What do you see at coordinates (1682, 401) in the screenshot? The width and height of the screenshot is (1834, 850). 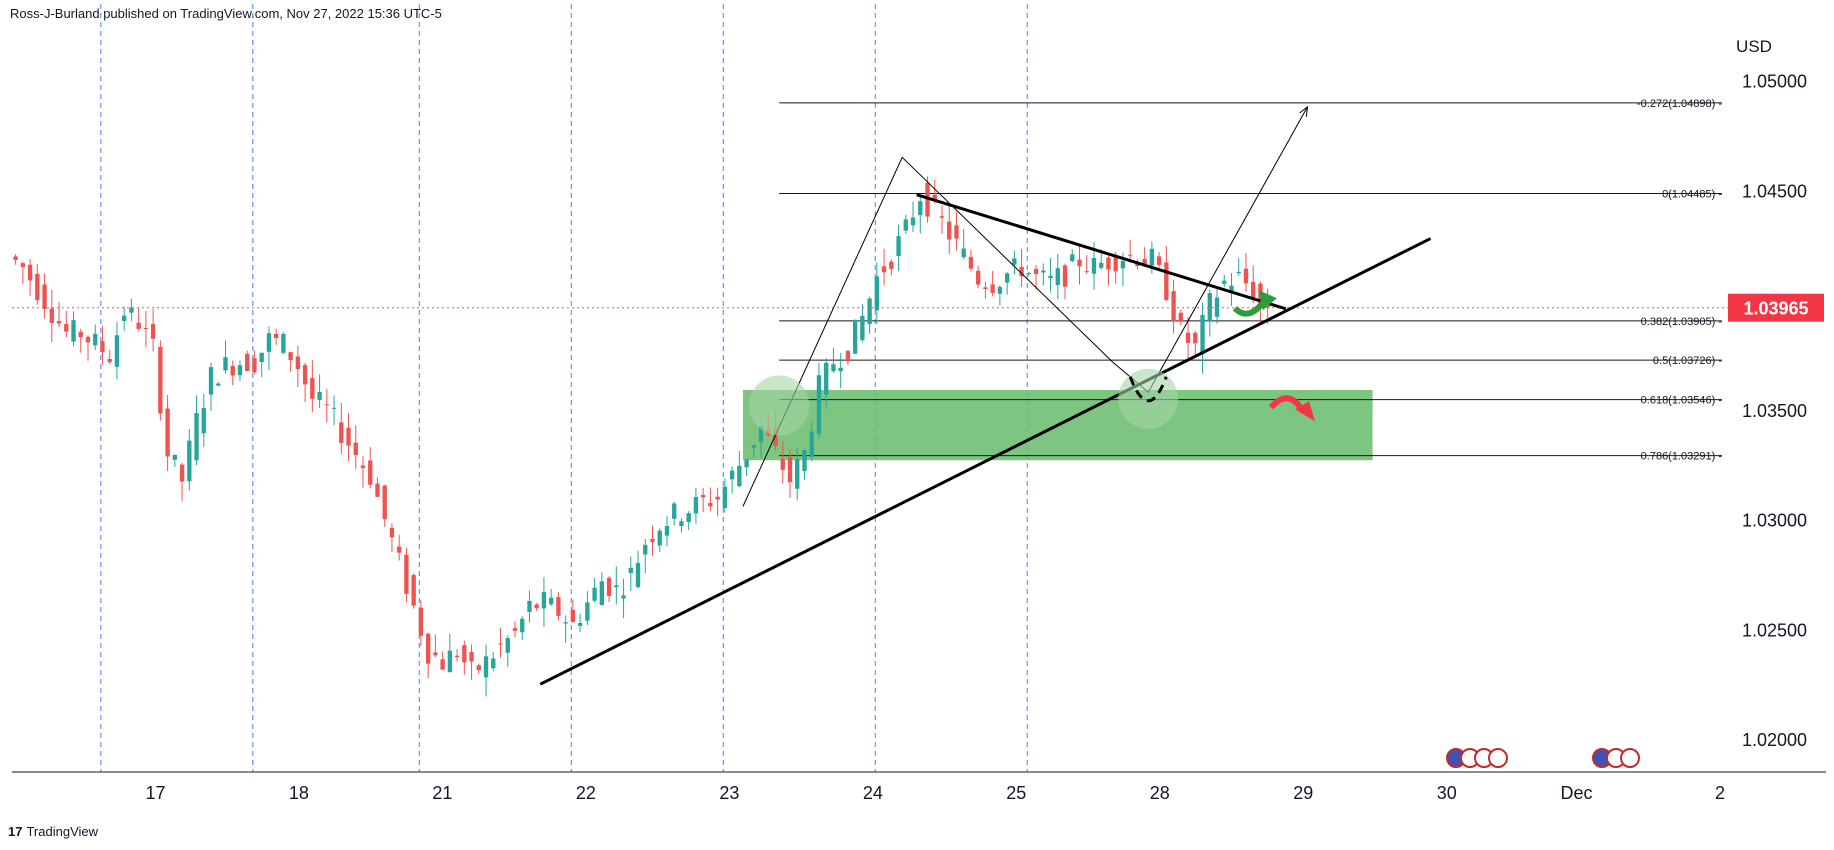 I see `fib-level-label: 0.618(1.03546) -` at bounding box center [1682, 401].